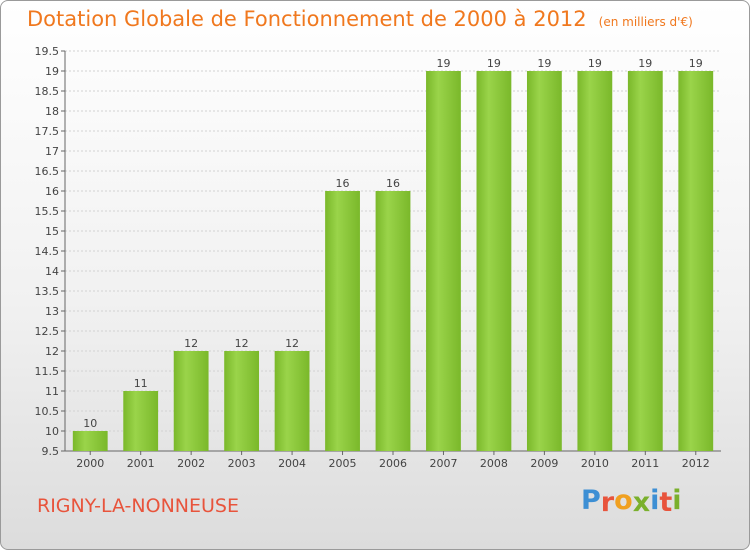  What do you see at coordinates (645, 261) in the screenshot?
I see `bar-2011` at bounding box center [645, 261].